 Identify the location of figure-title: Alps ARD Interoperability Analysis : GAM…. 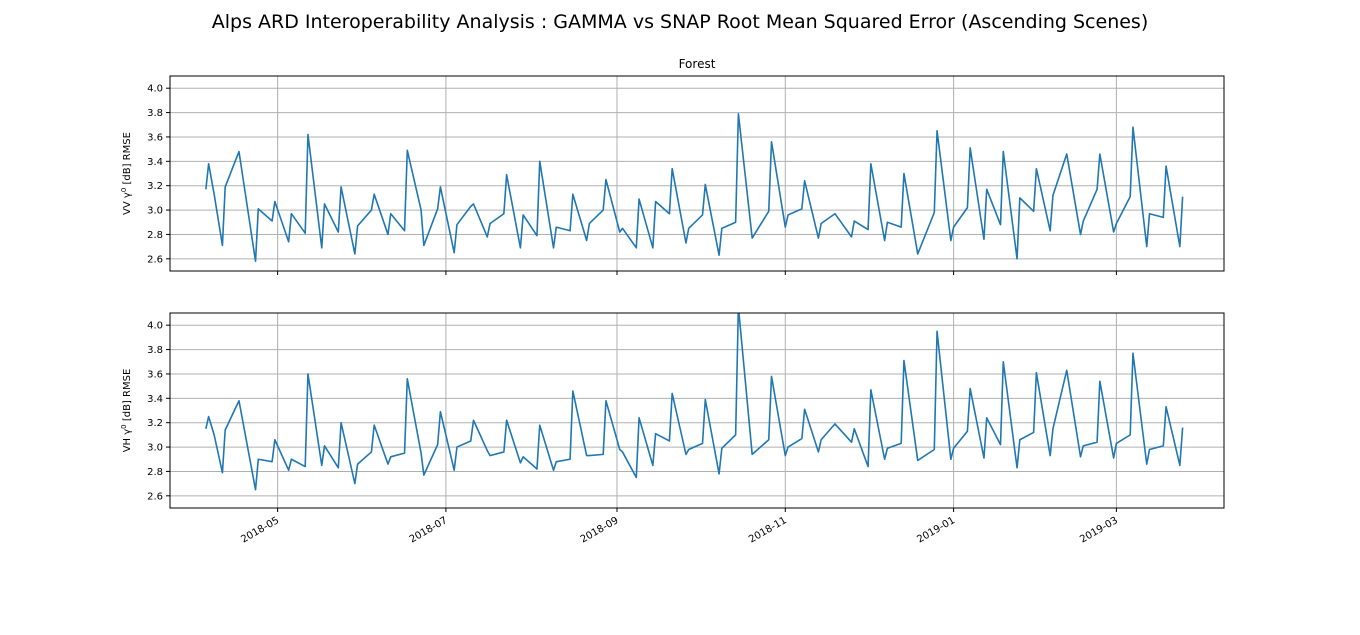
(680, 22).